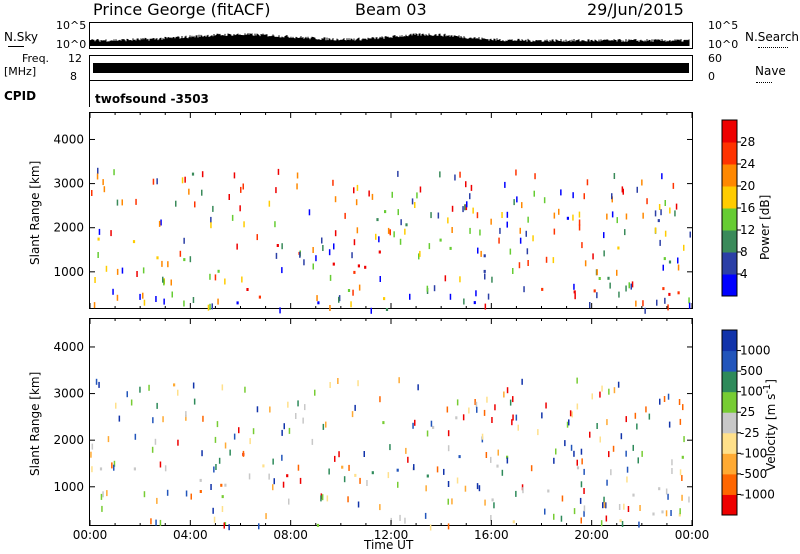 This screenshot has height=554, width=800. Describe the element at coordinates (747, 412) in the screenshot. I see `colorbar-tick-label: 25` at that location.